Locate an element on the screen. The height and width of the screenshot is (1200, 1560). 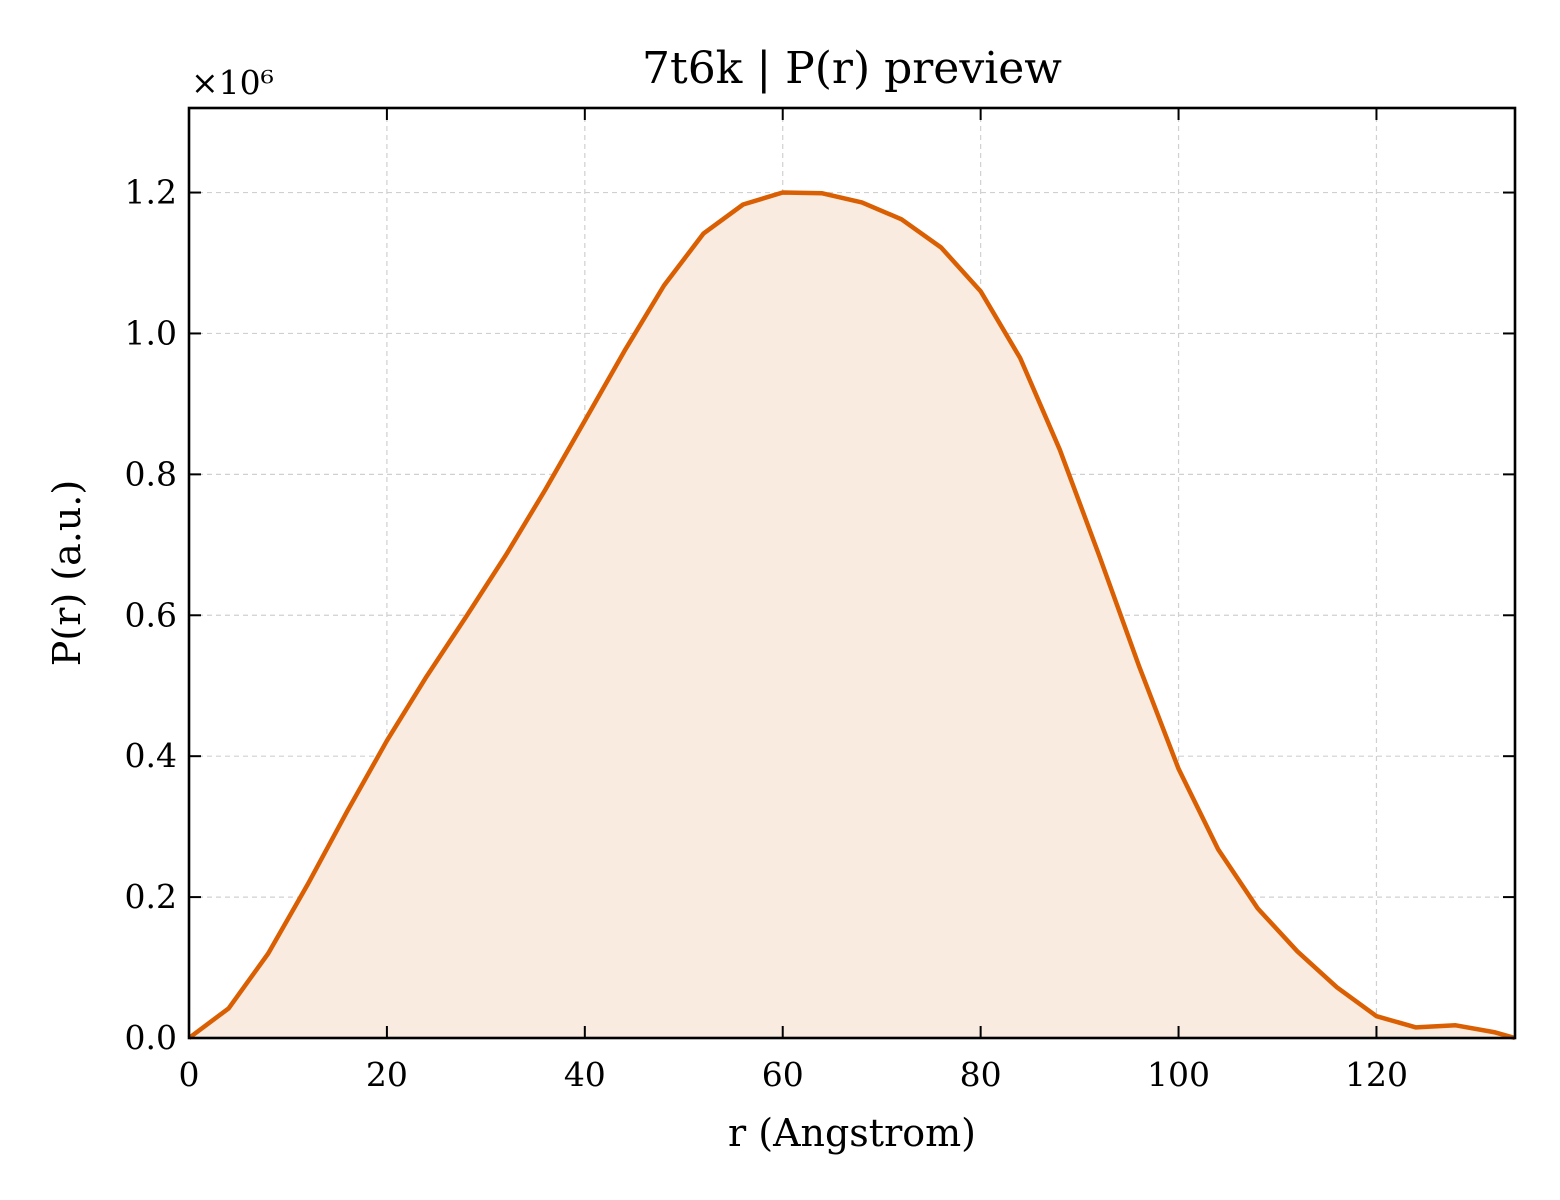
y-tick-label: 1.2 is located at coordinates (151, 192).